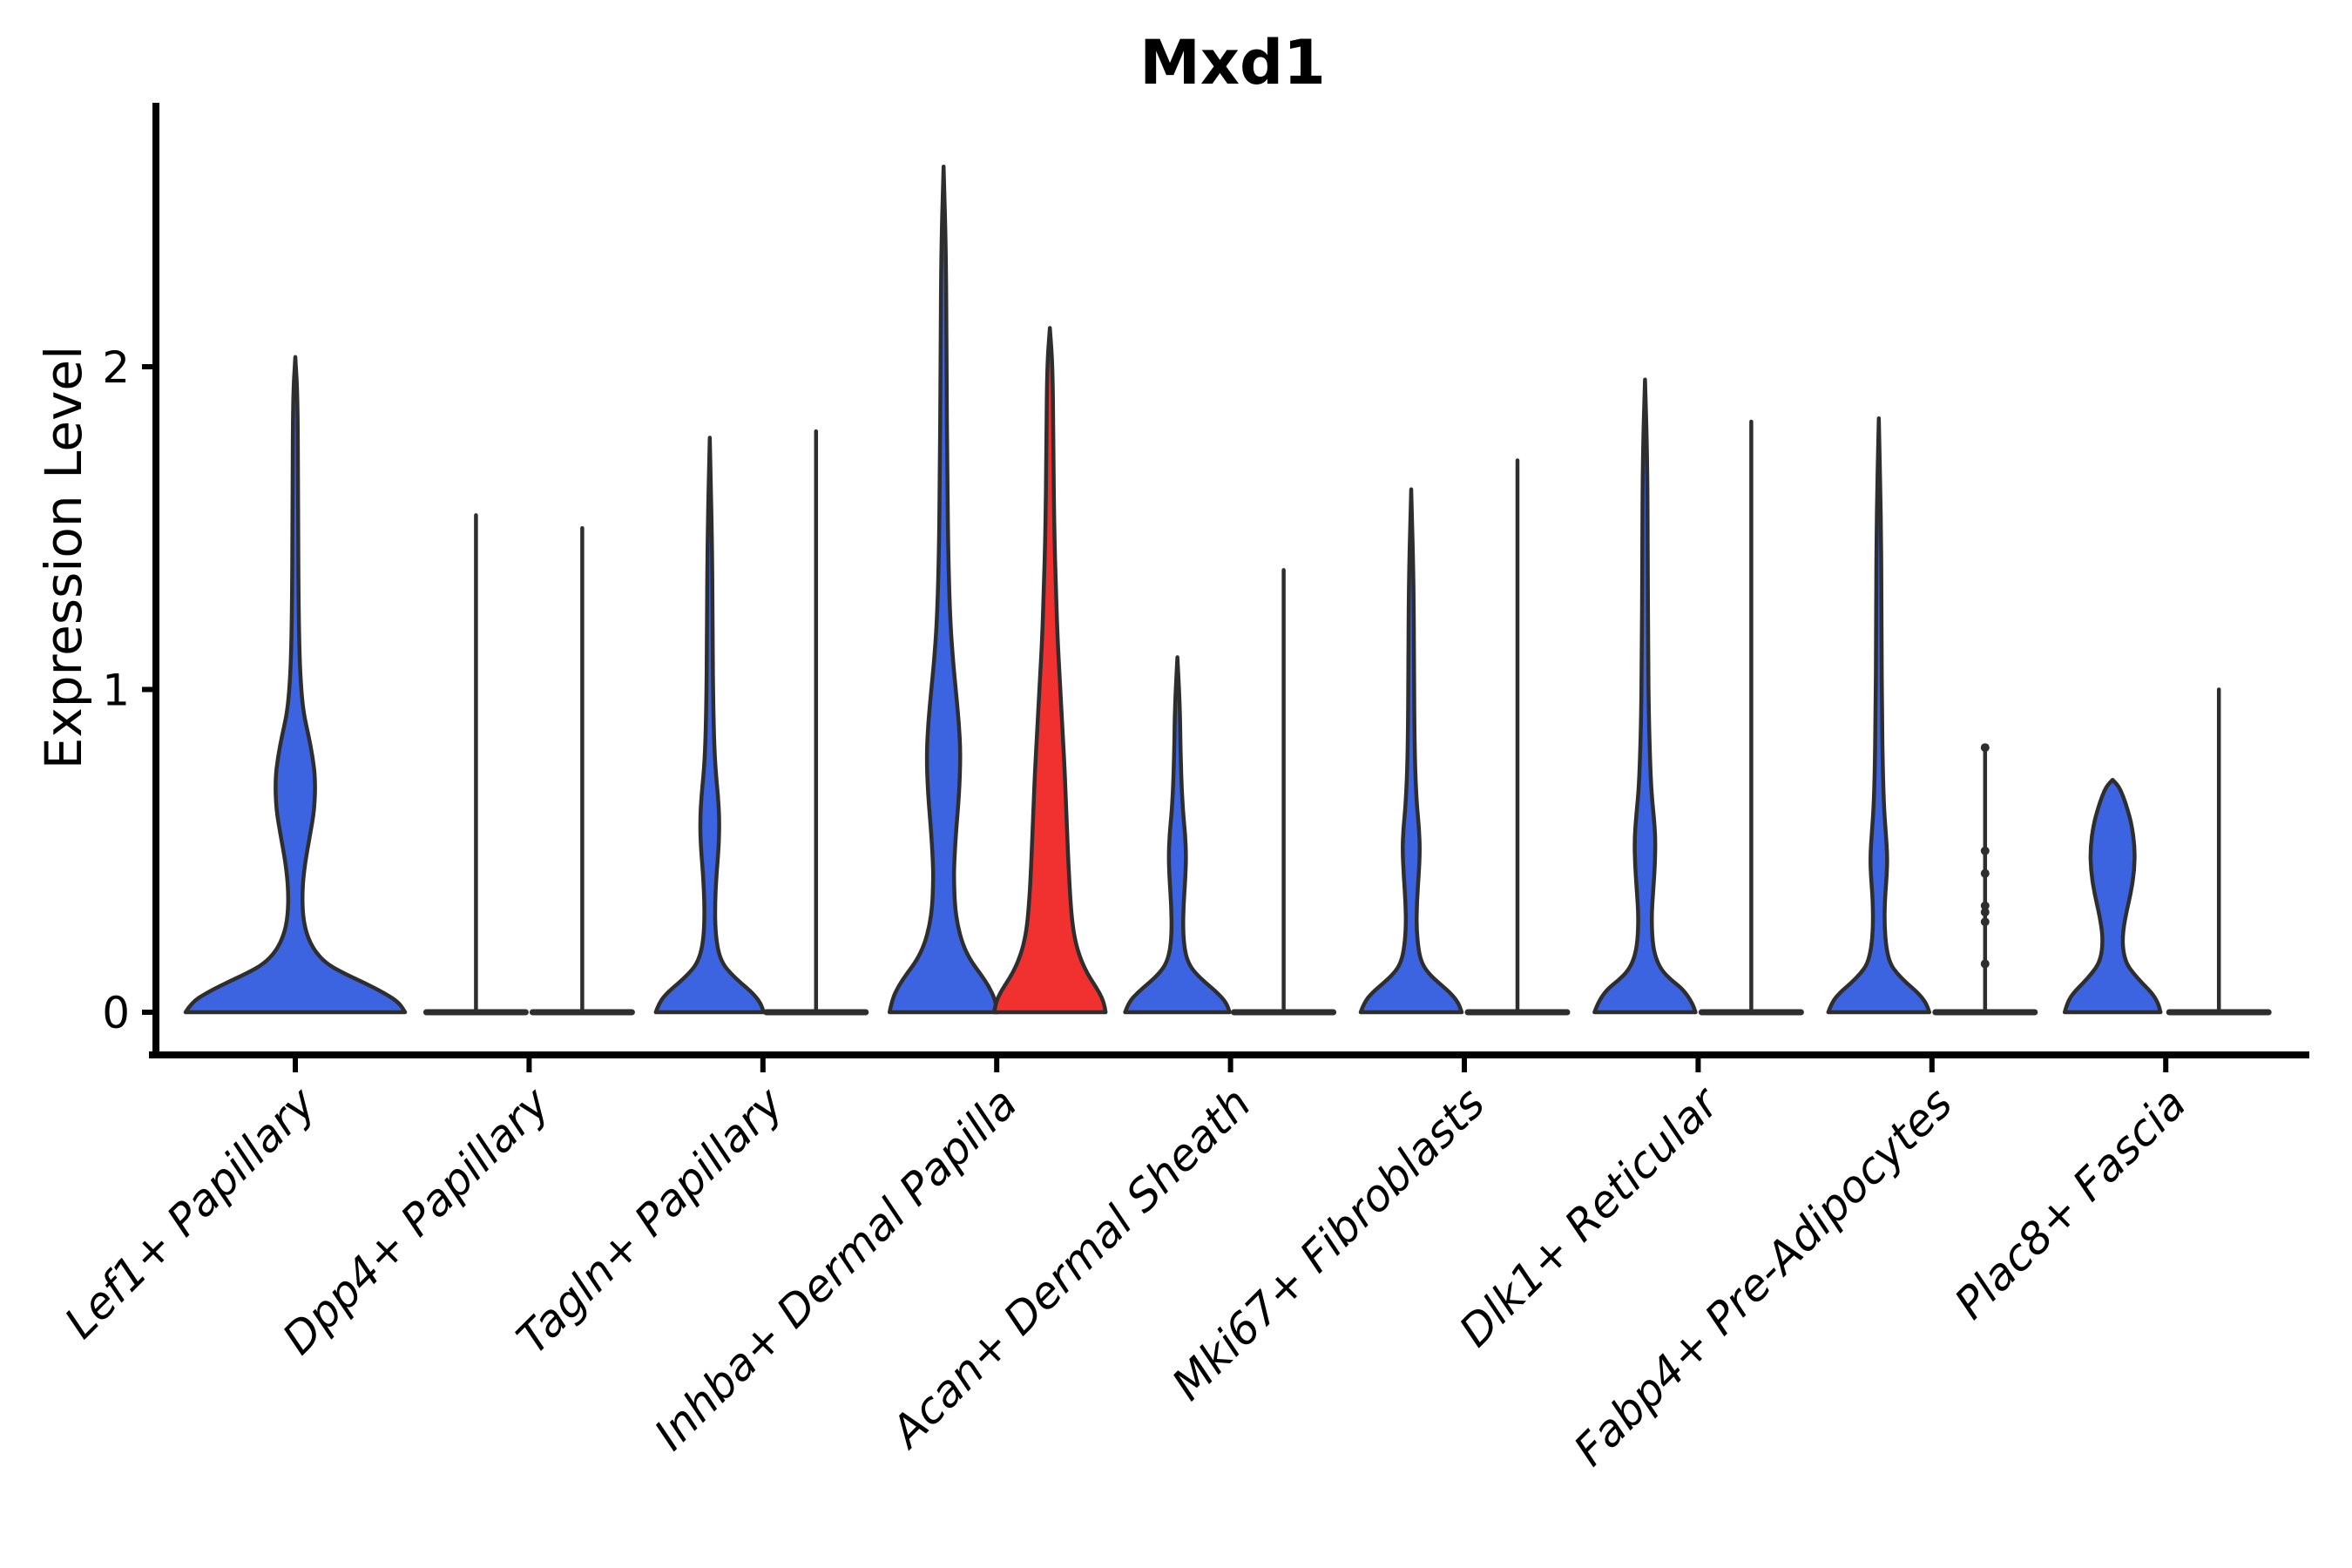  What do you see at coordinates (1232, 62) in the screenshot?
I see `chart-title: Mxd1` at bounding box center [1232, 62].